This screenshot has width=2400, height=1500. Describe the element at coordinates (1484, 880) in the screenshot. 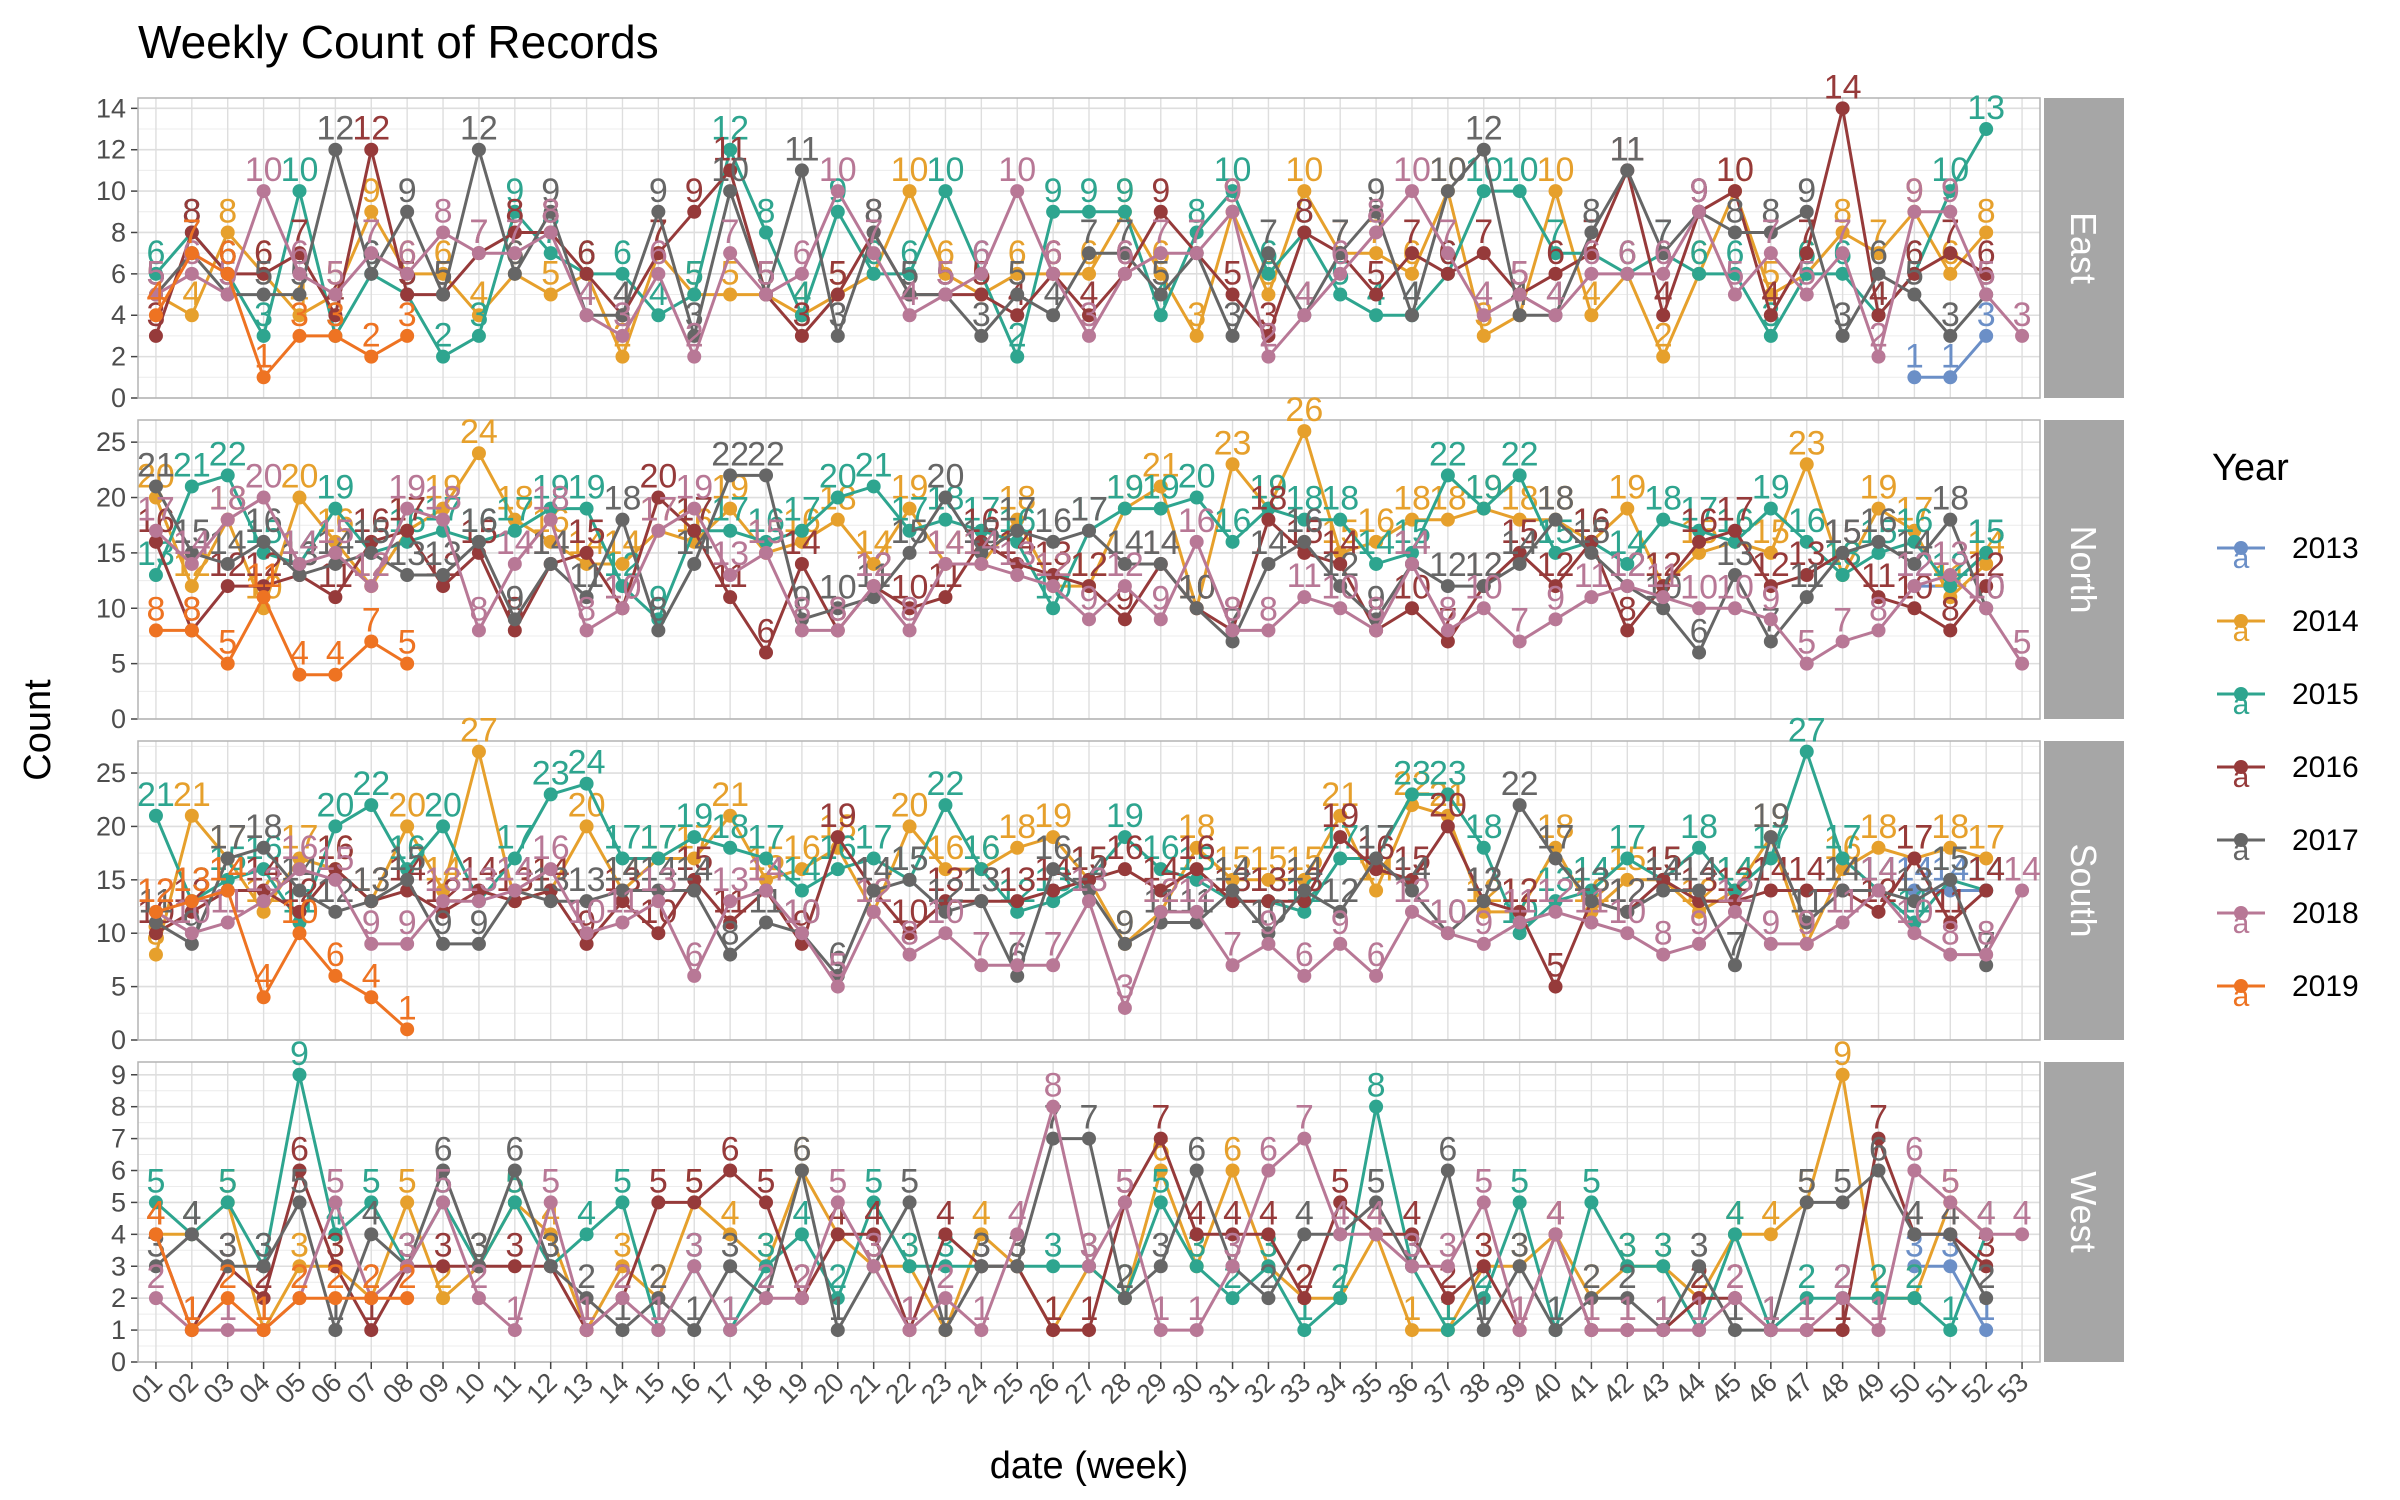

I see `data-label: 13` at that location.